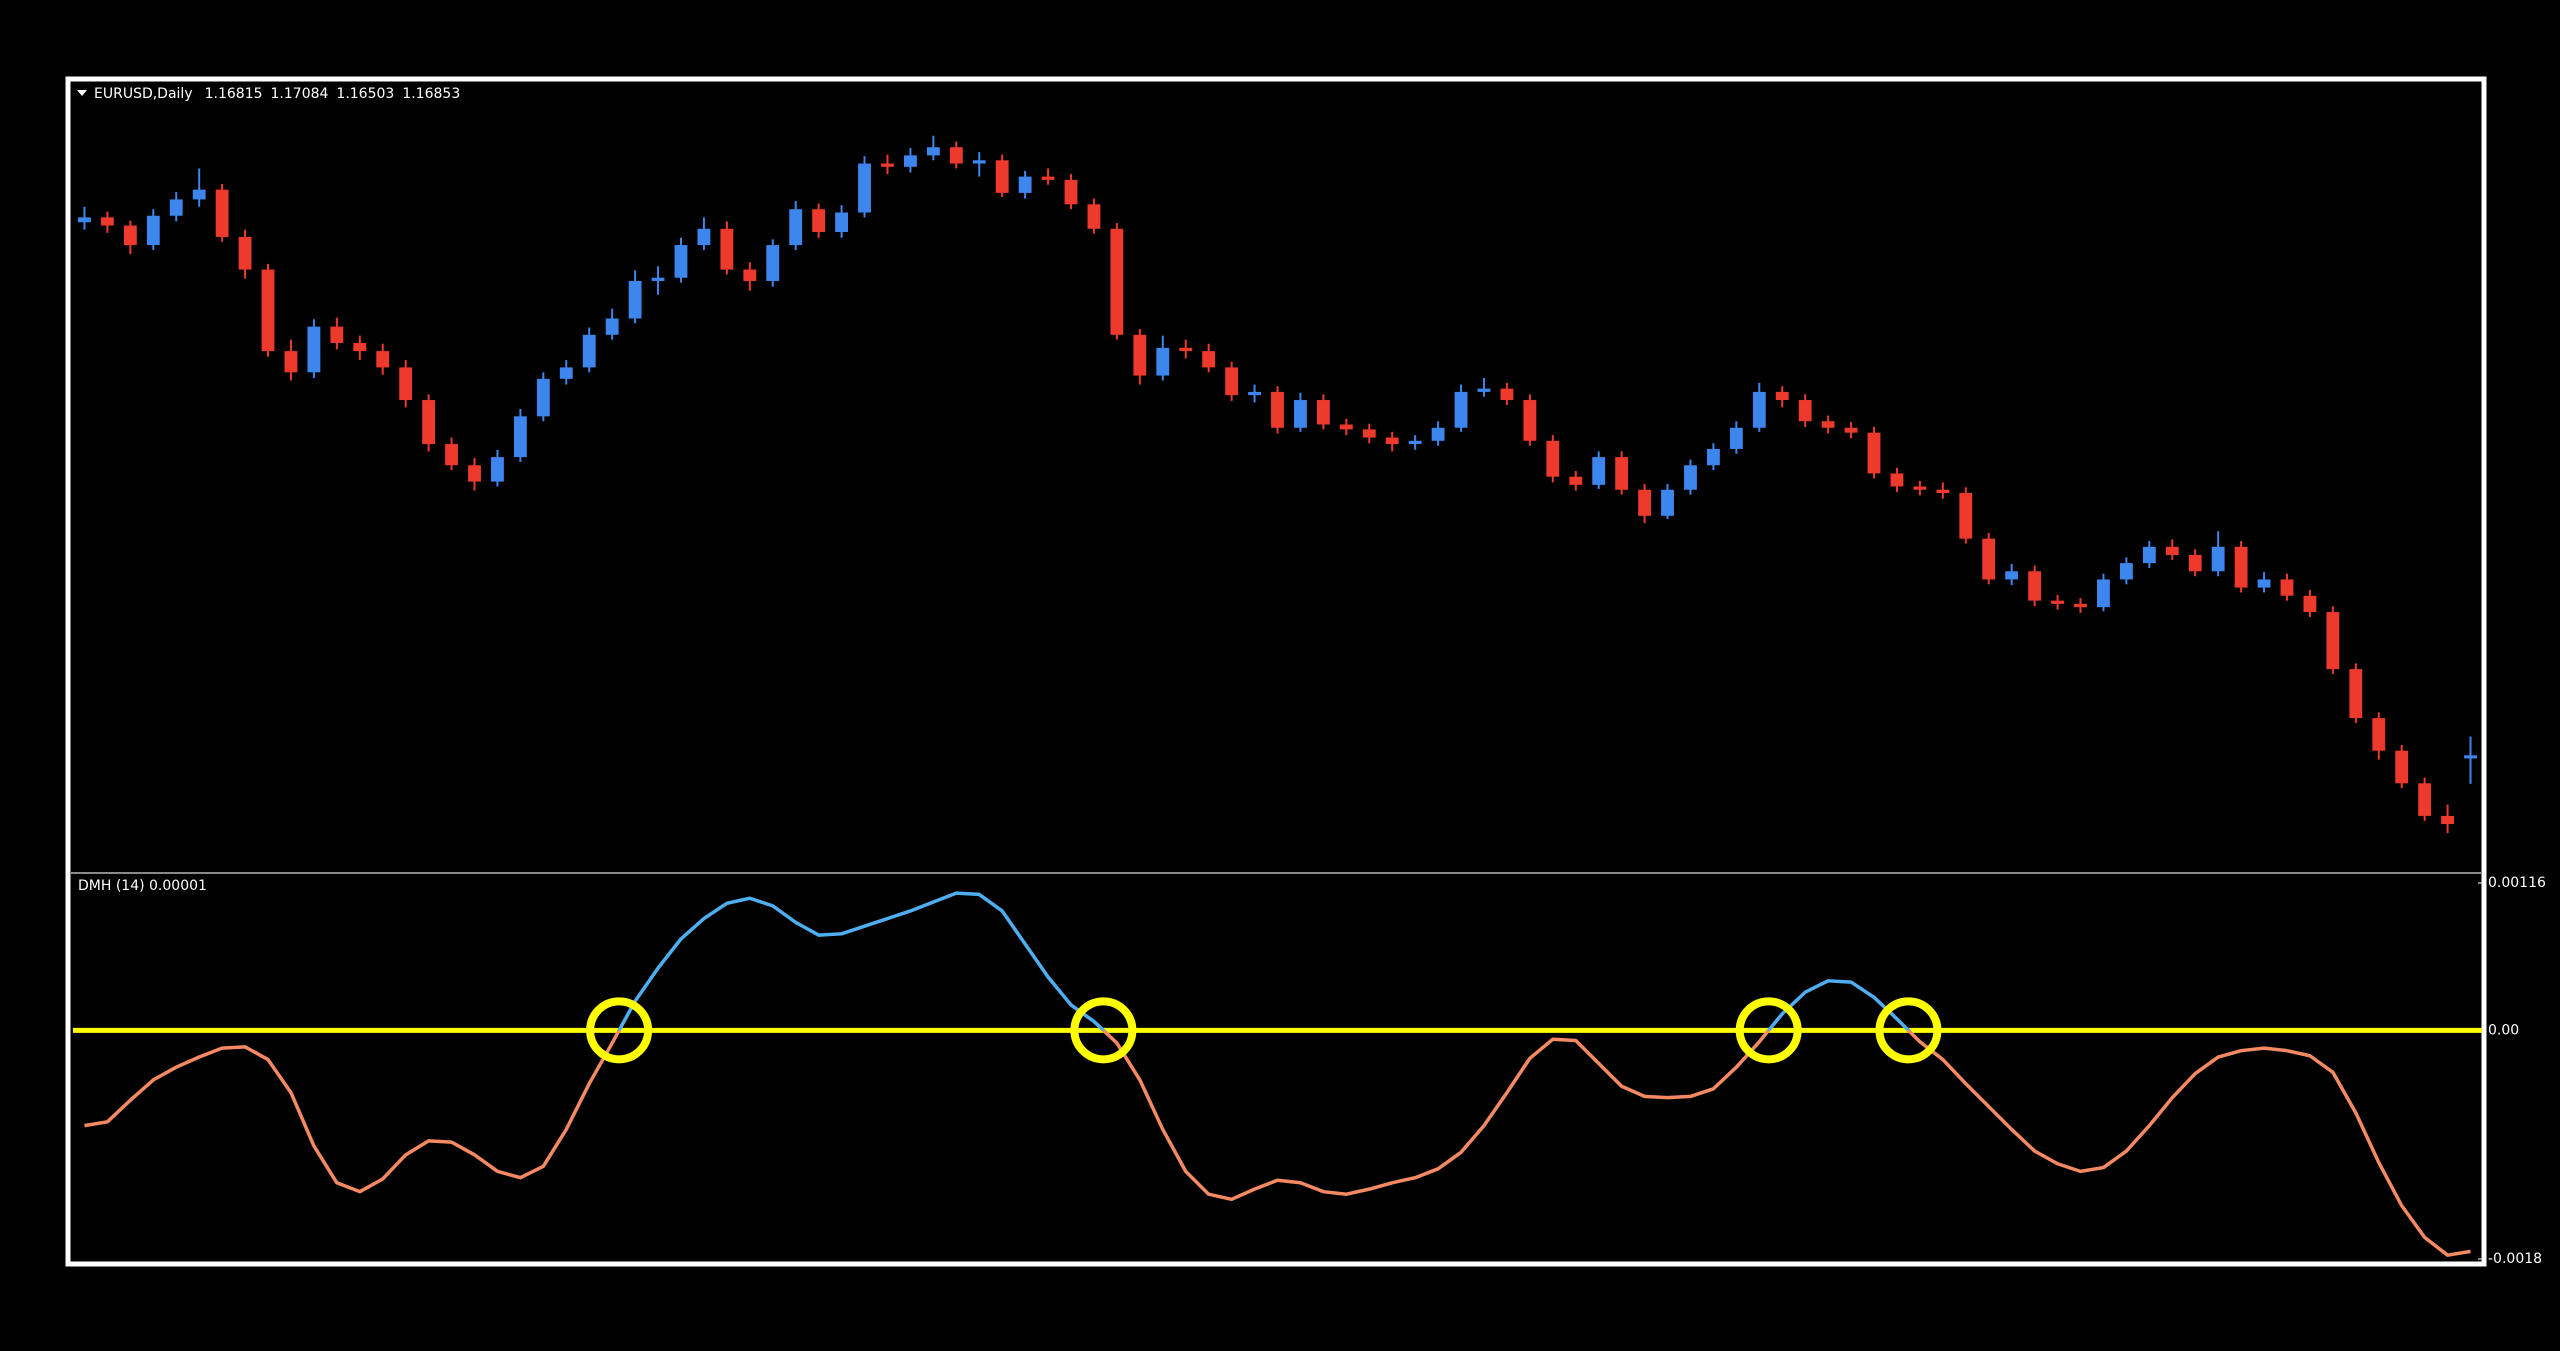 This screenshot has width=2560, height=1351. I want to click on indicator-title: DMH (14) 0.00001, so click(142, 886).